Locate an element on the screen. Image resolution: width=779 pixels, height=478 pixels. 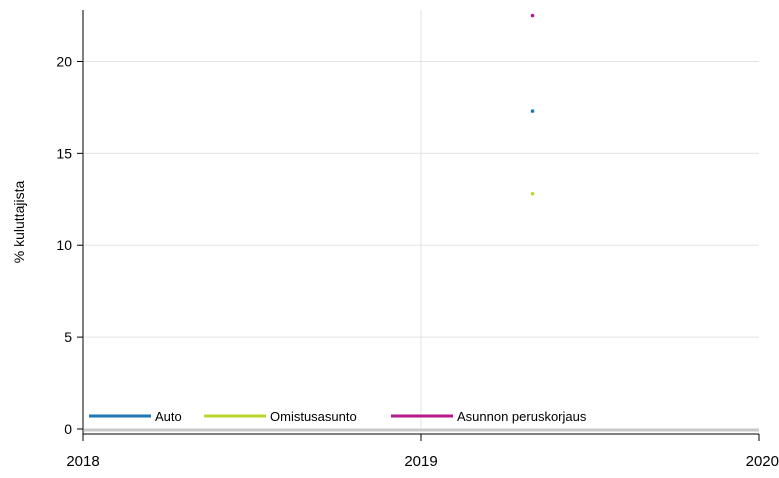
x-tick-label: 2019 is located at coordinates (420, 461).